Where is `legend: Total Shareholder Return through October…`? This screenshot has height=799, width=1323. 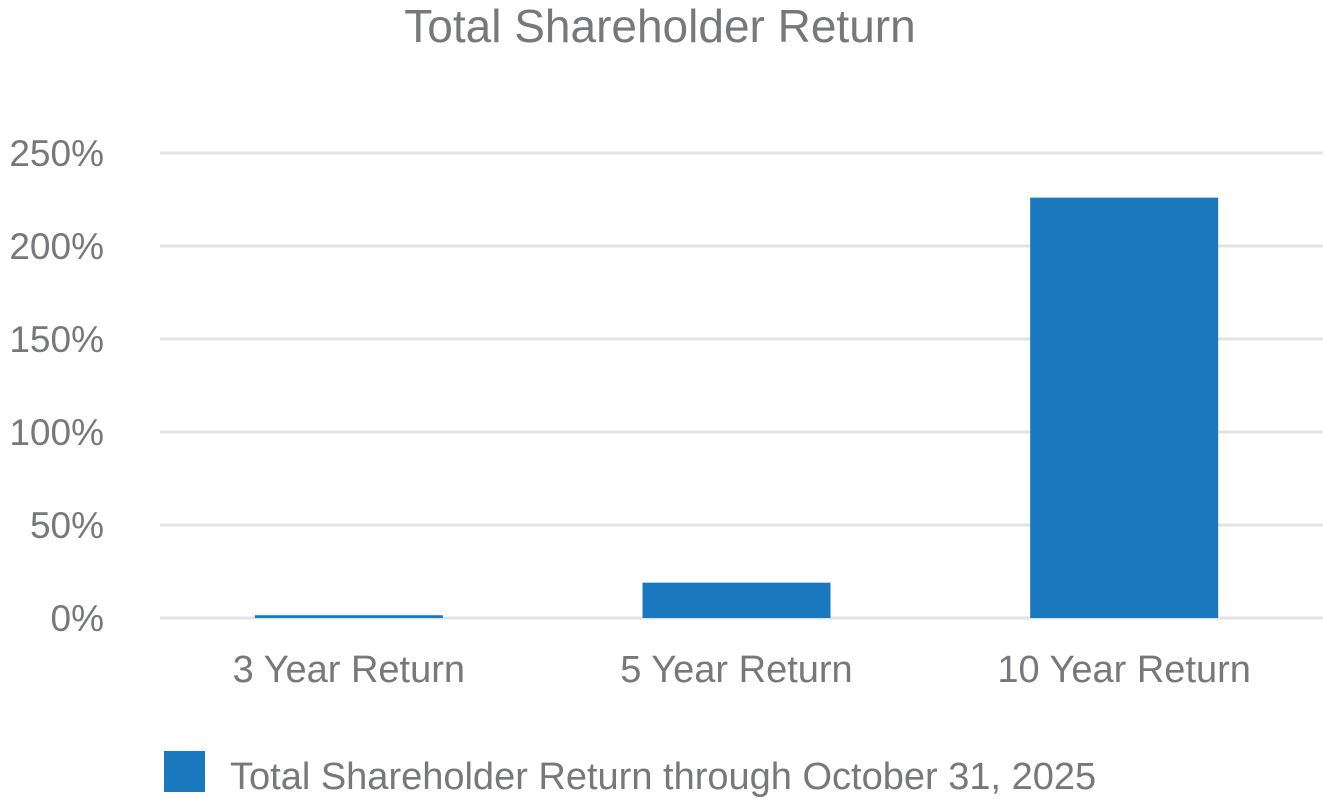 legend: Total Shareholder Return through October… is located at coordinates (630, 774).